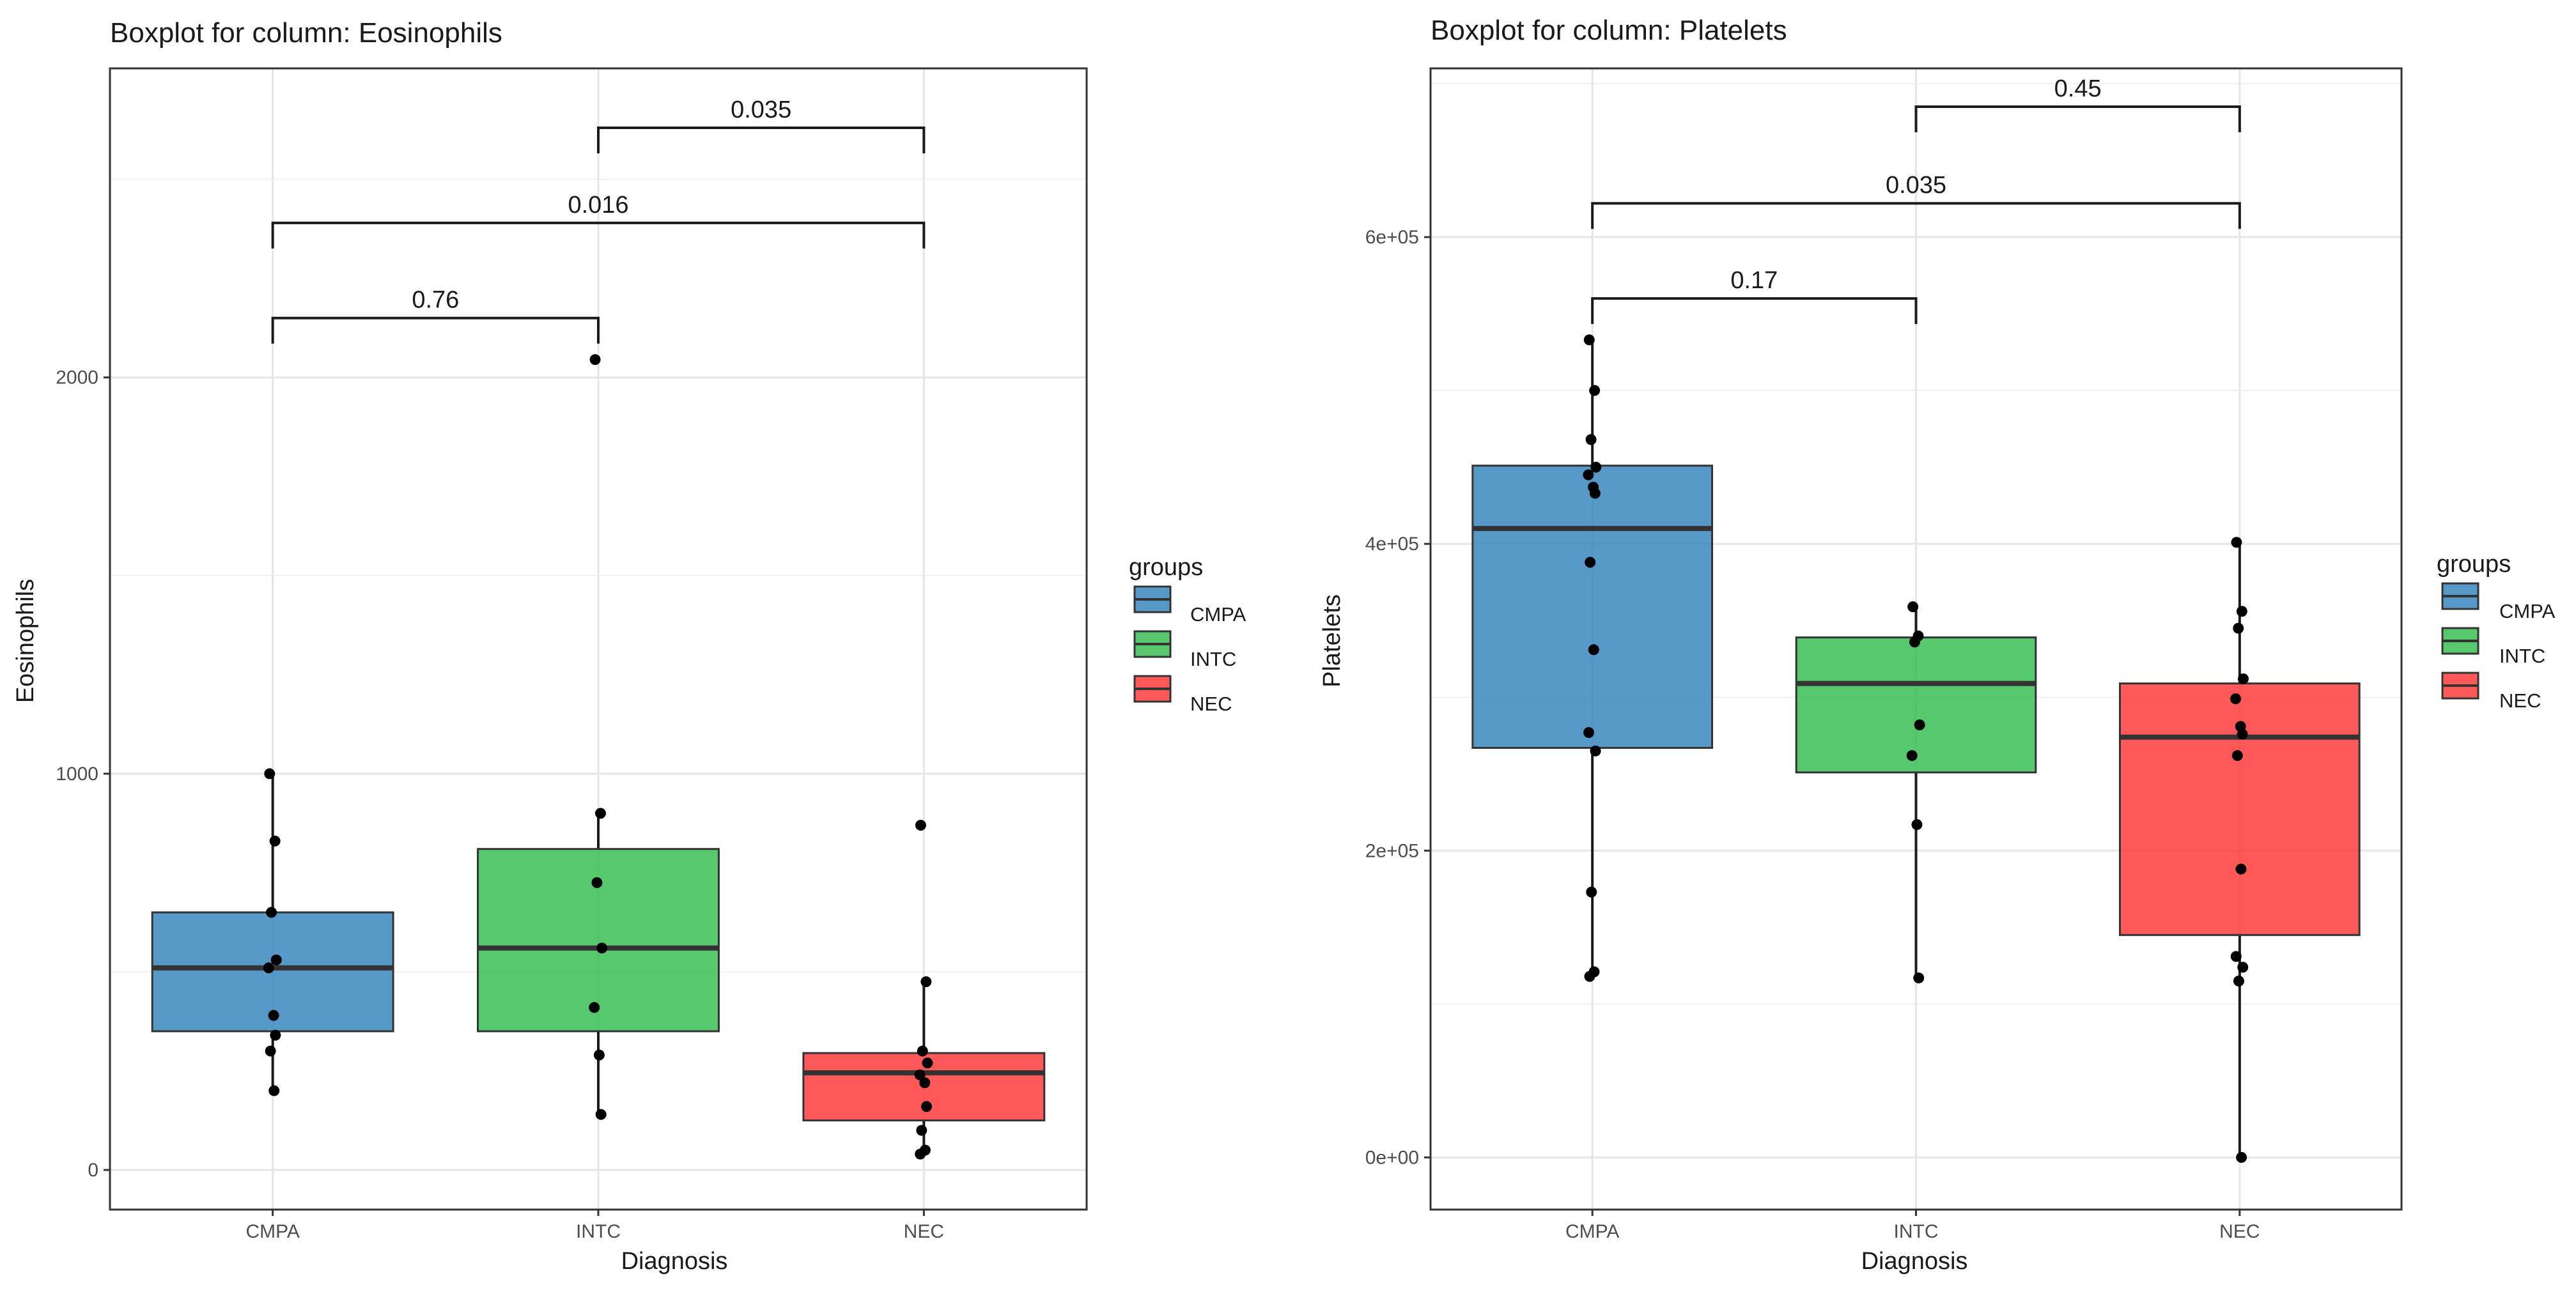 The image size is (2576, 1292). What do you see at coordinates (598, 206) in the screenshot?
I see `p-value-label: 0.016` at bounding box center [598, 206].